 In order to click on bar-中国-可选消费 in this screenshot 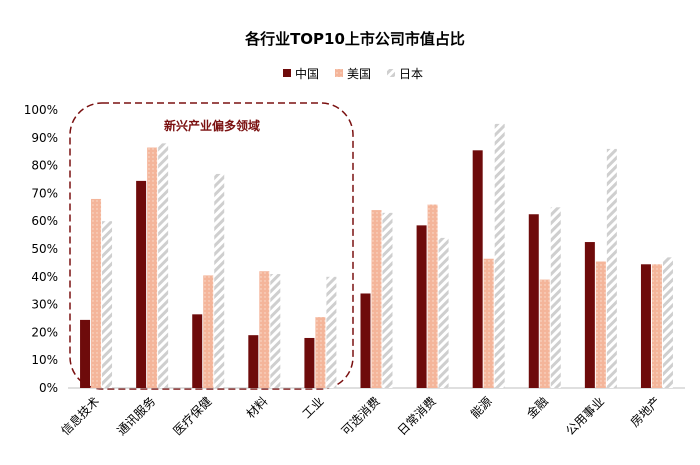, I will do `click(365, 340)`.